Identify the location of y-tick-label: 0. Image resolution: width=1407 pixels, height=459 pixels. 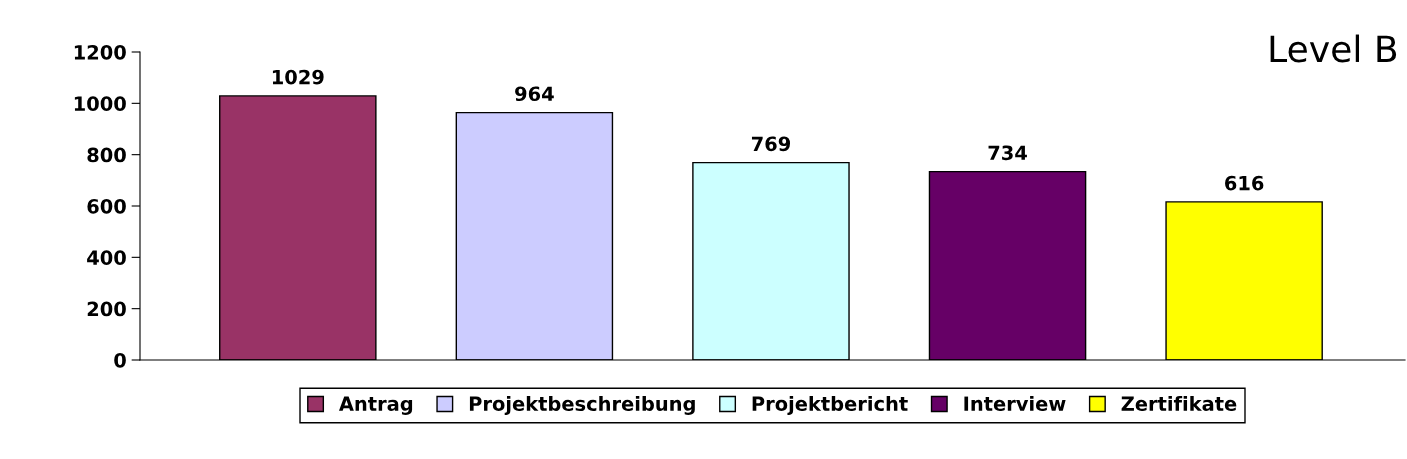
(120, 360).